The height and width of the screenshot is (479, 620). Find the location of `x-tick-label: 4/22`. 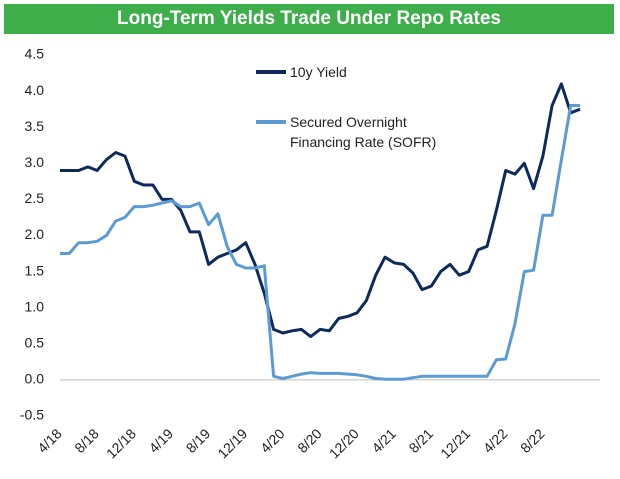

x-tick-label: 4/22 is located at coordinates (495, 440).